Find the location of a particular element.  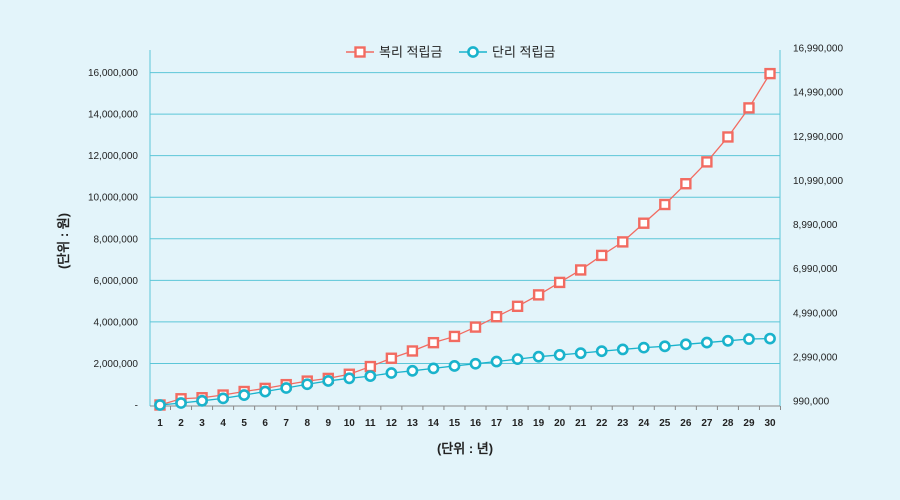

left-tick-label: 2,000,000 is located at coordinates (116, 364).